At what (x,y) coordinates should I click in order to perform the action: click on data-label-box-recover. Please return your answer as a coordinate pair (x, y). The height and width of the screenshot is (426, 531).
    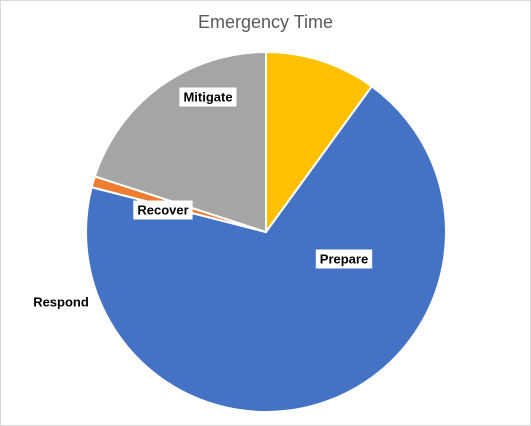
    Looking at the image, I should click on (163, 210).